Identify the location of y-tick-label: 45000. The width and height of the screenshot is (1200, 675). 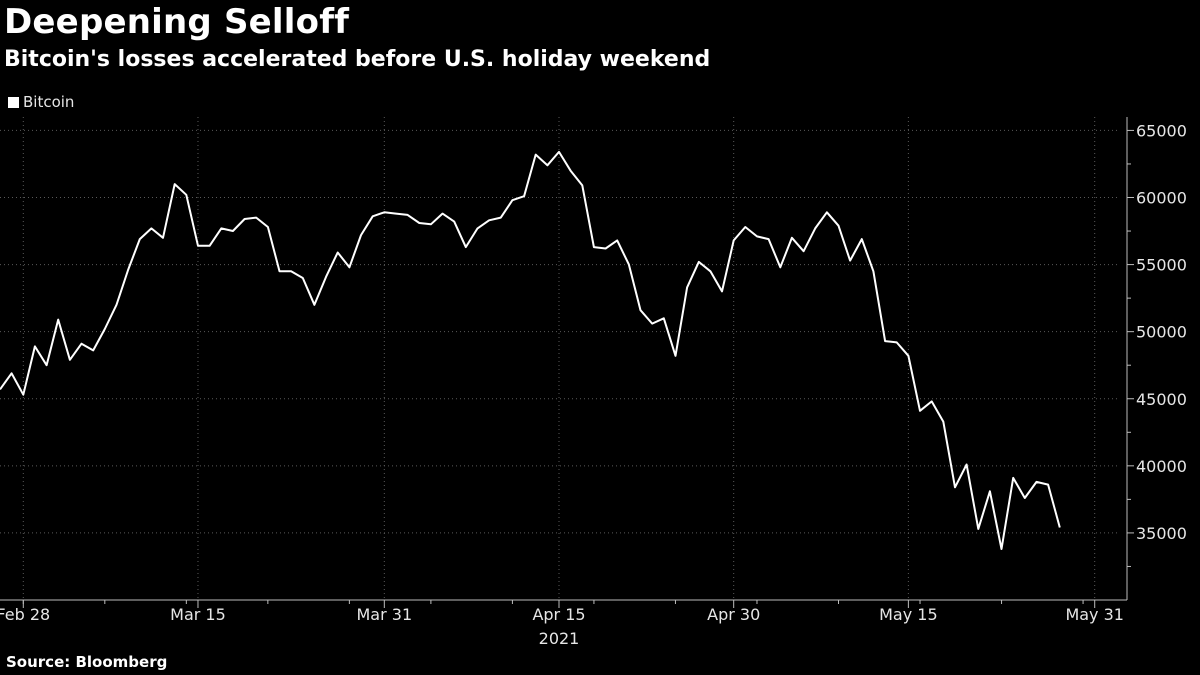
(1161, 399).